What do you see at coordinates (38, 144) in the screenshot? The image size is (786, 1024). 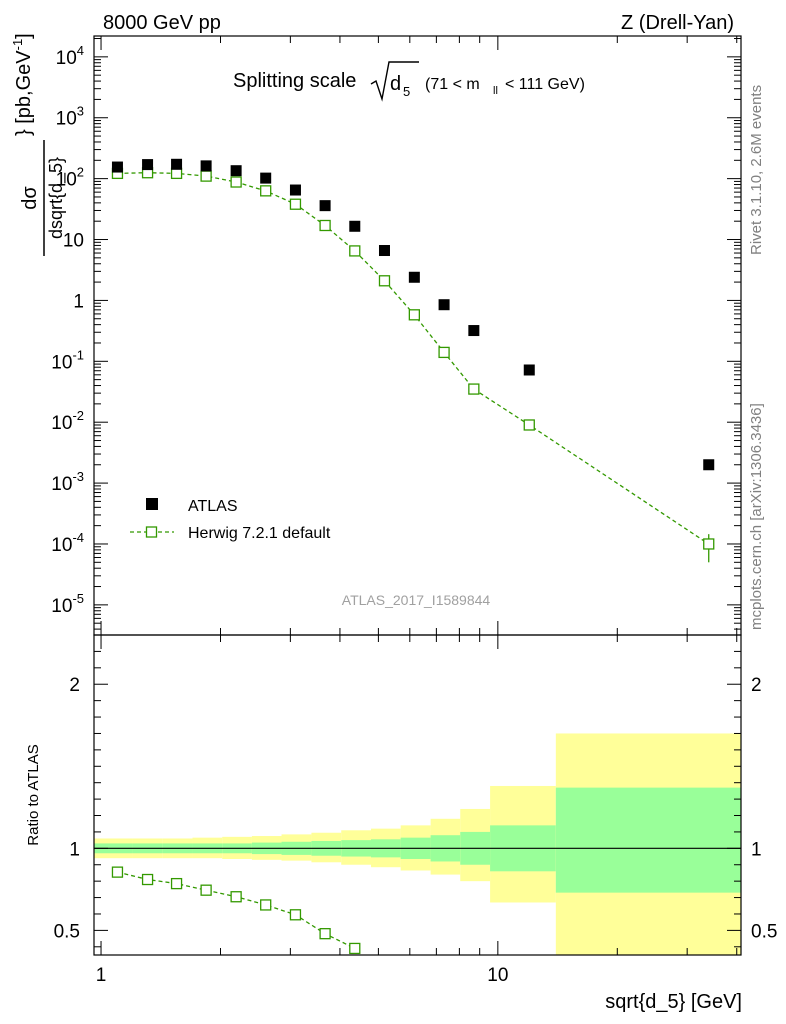 I see `main-ylabel: dσ dsqrt{d_5} } [pb,GeV-1]` at bounding box center [38, 144].